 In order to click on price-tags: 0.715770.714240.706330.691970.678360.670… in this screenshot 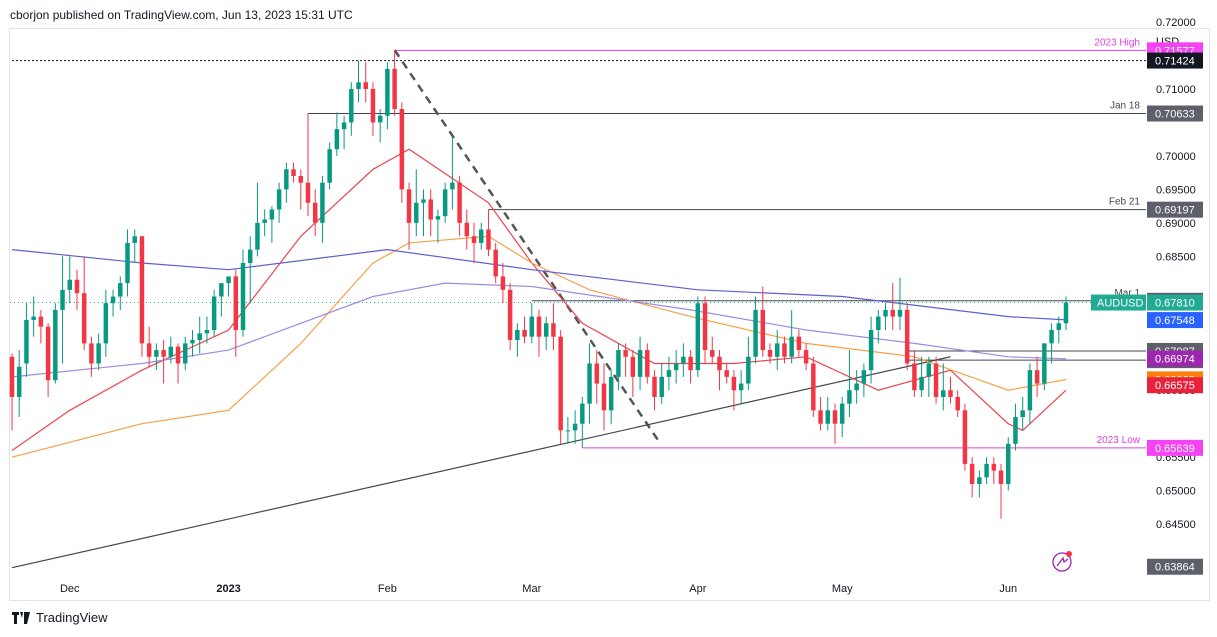, I will do `click(1147, 308)`.